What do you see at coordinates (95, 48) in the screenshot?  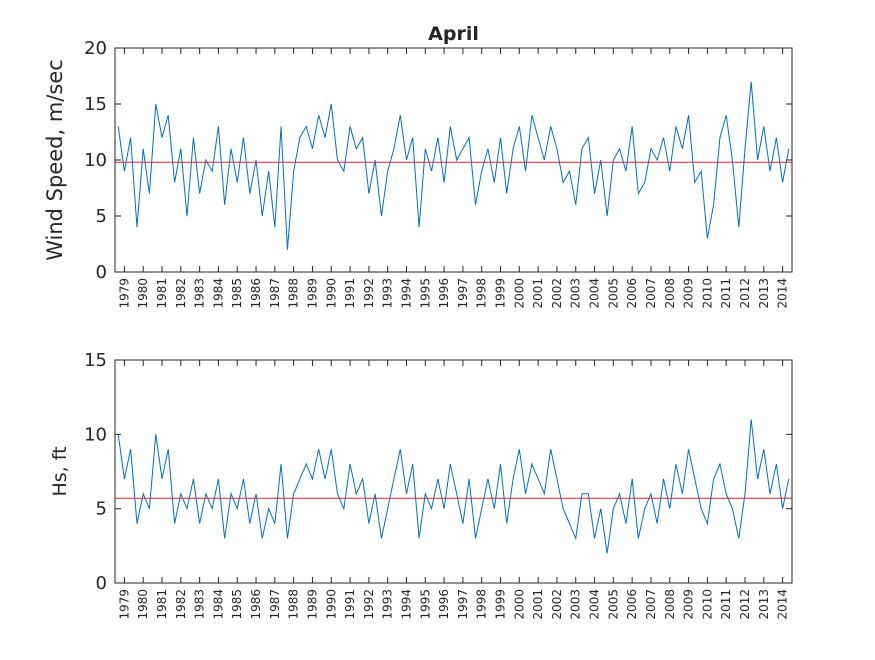 I see `y-tick-label: 20` at bounding box center [95, 48].